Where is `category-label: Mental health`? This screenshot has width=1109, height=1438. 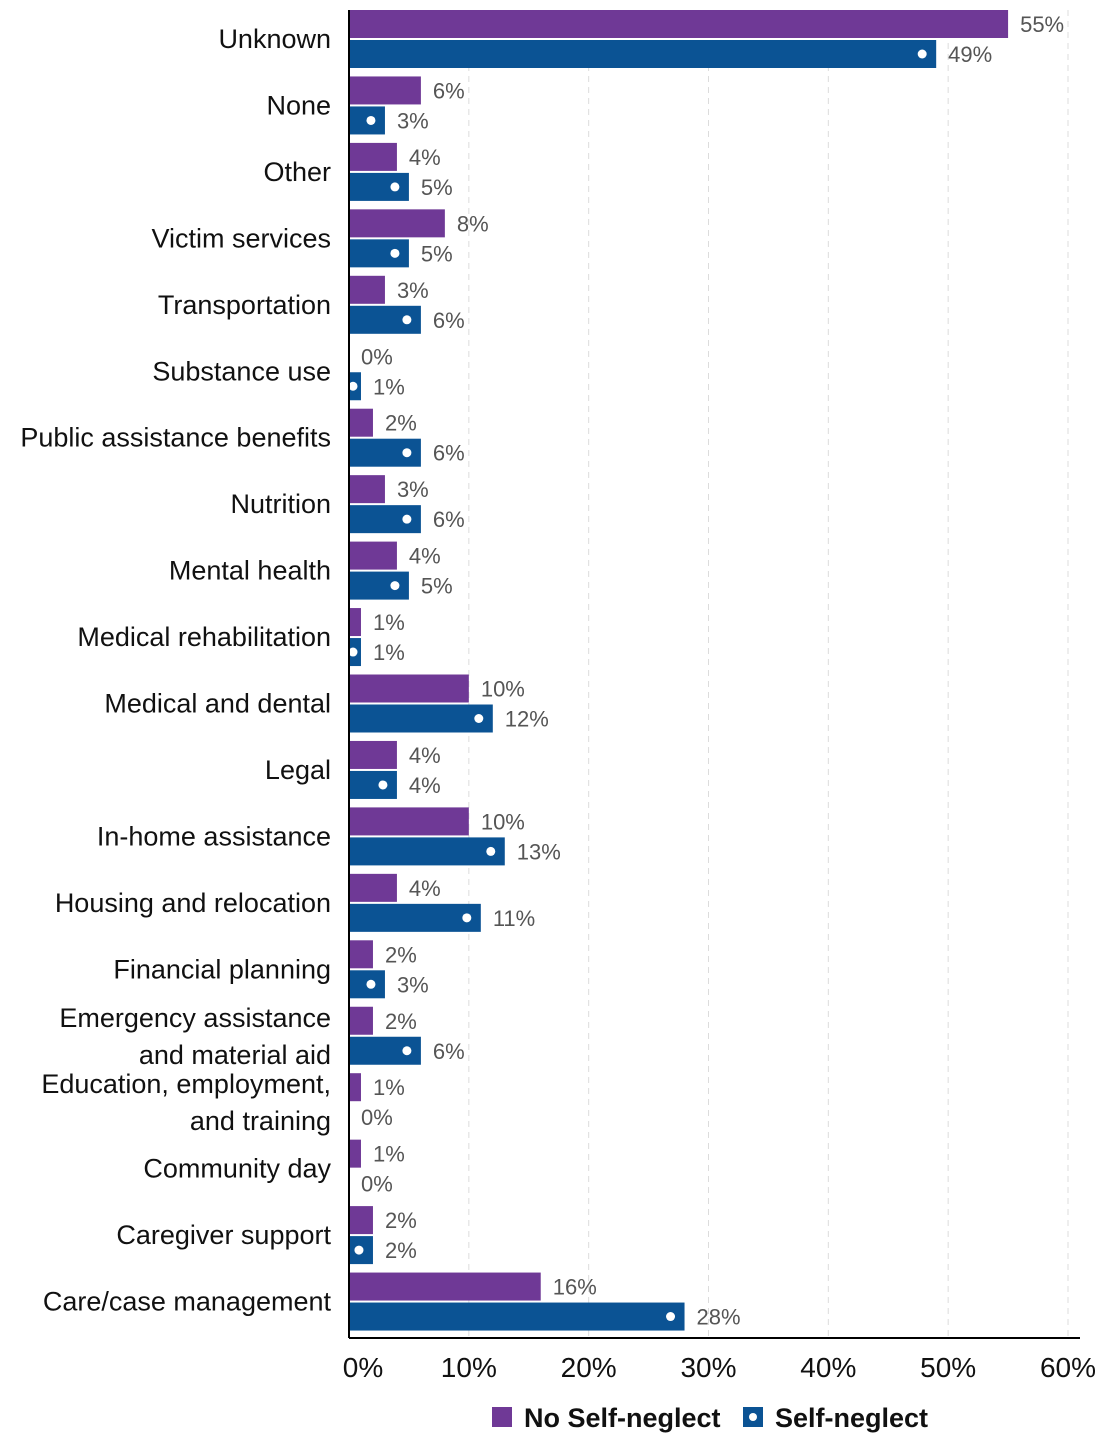
category-label: Mental health is located at coordinates (250, 571).